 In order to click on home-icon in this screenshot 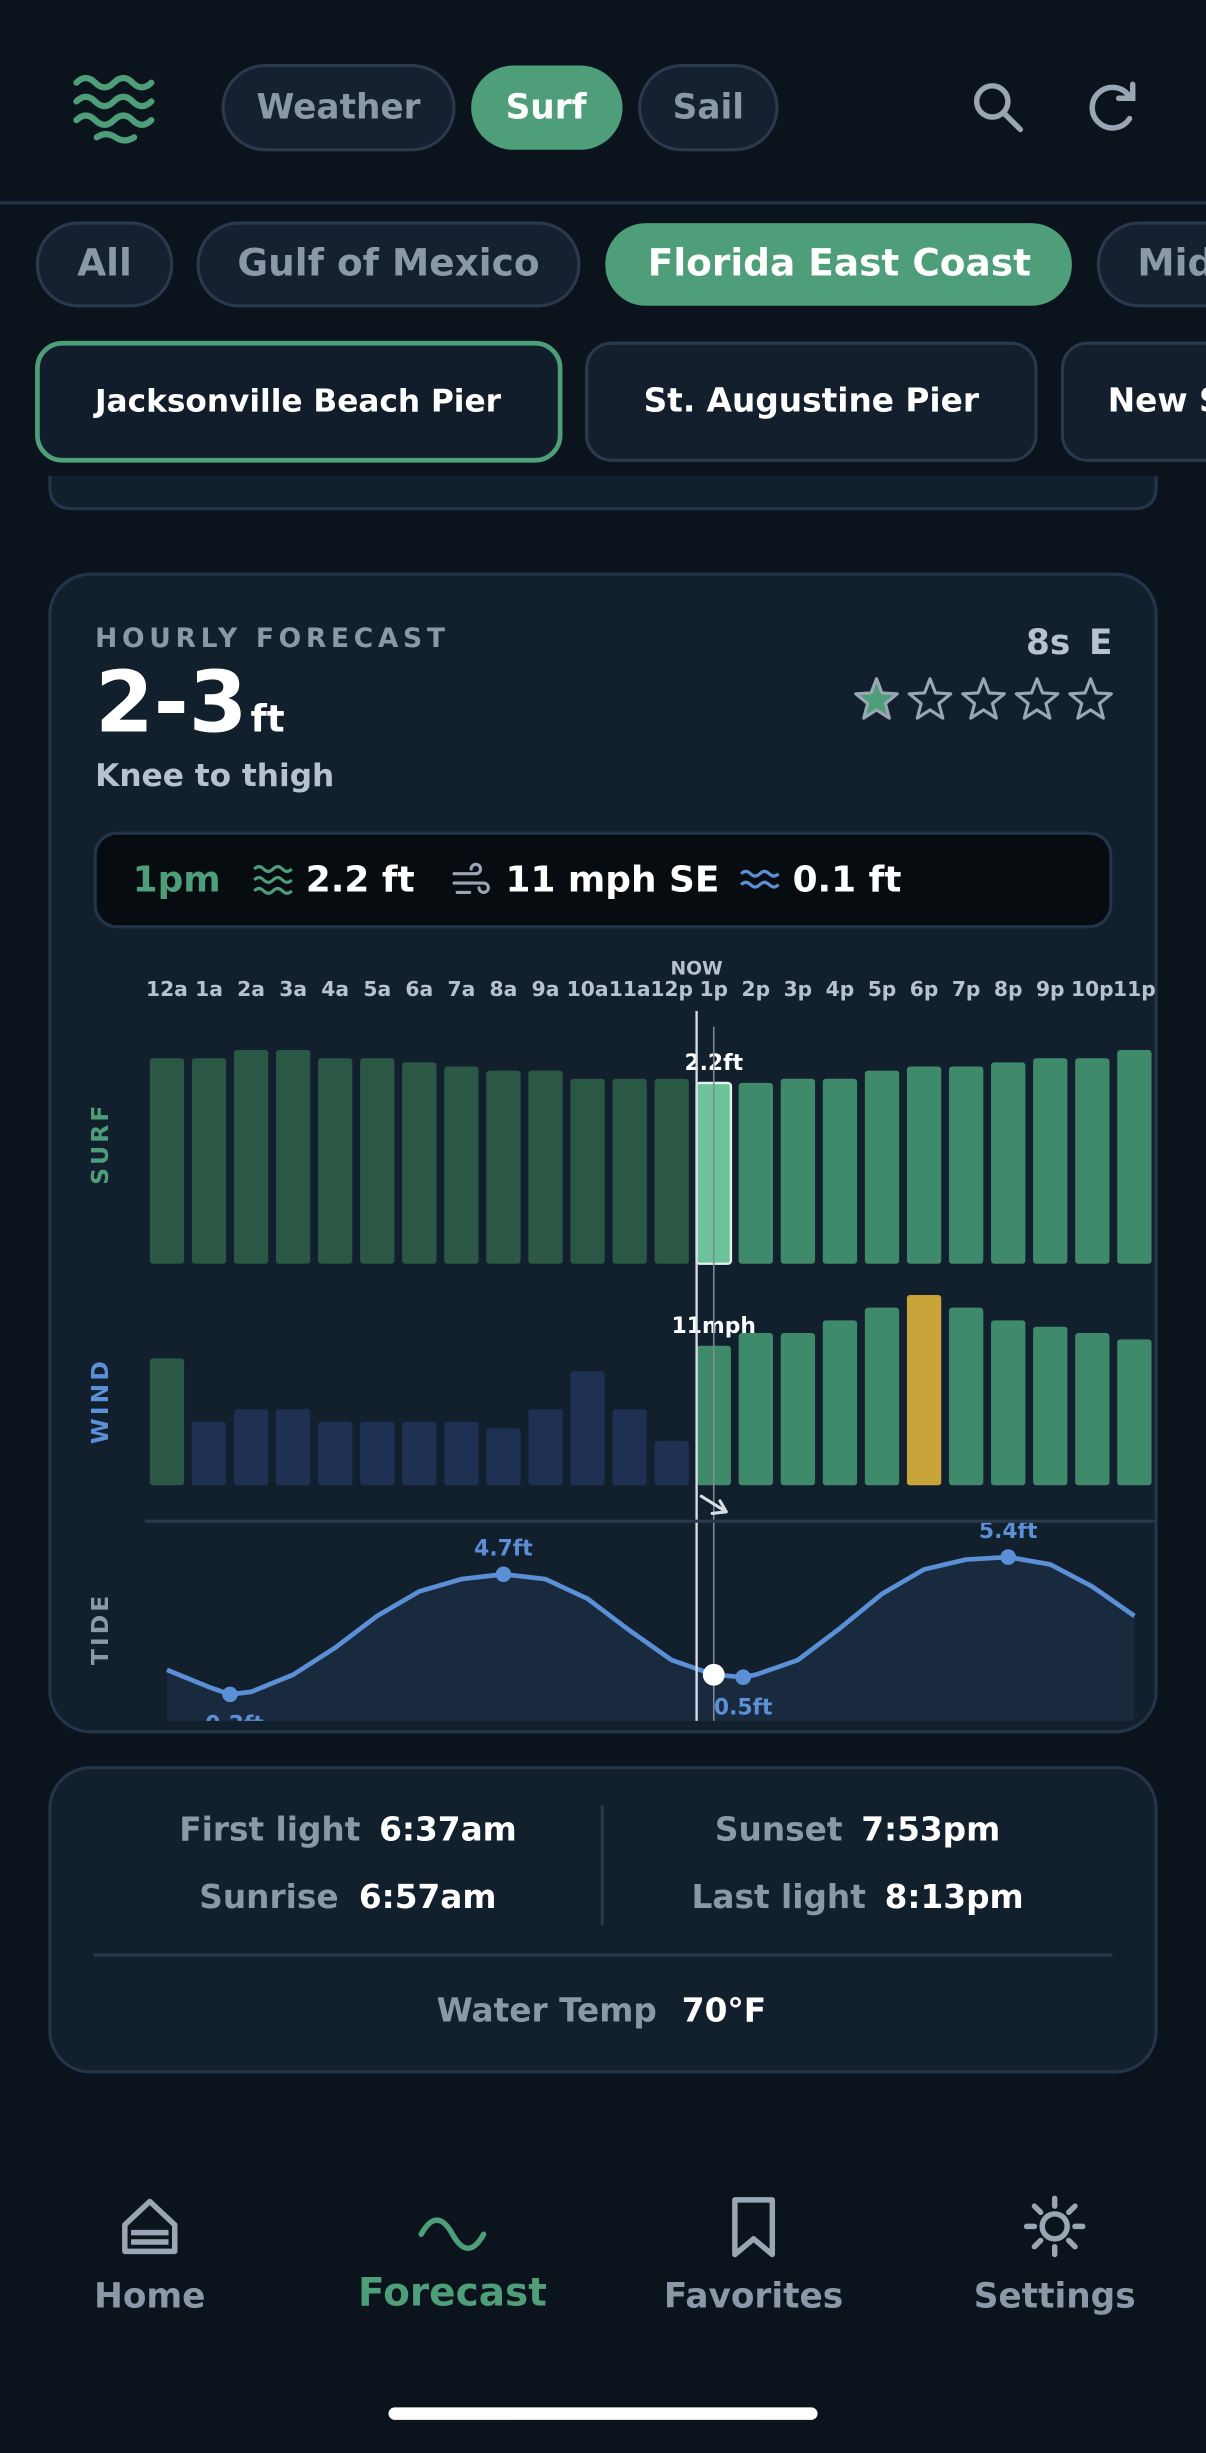, I will do `click(150, 2226)`.